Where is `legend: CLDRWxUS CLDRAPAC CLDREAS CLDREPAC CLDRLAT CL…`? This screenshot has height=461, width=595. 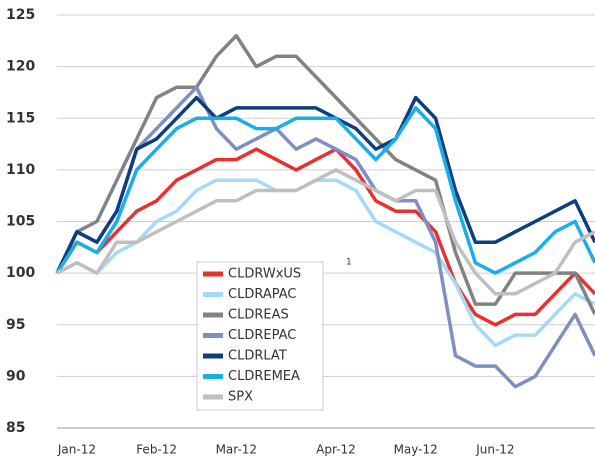 legend: CLDRWxUS CLDRAPAC CLDREAS CLDREPAC CLDRLAT CL… is located at coordinates (260, 336).